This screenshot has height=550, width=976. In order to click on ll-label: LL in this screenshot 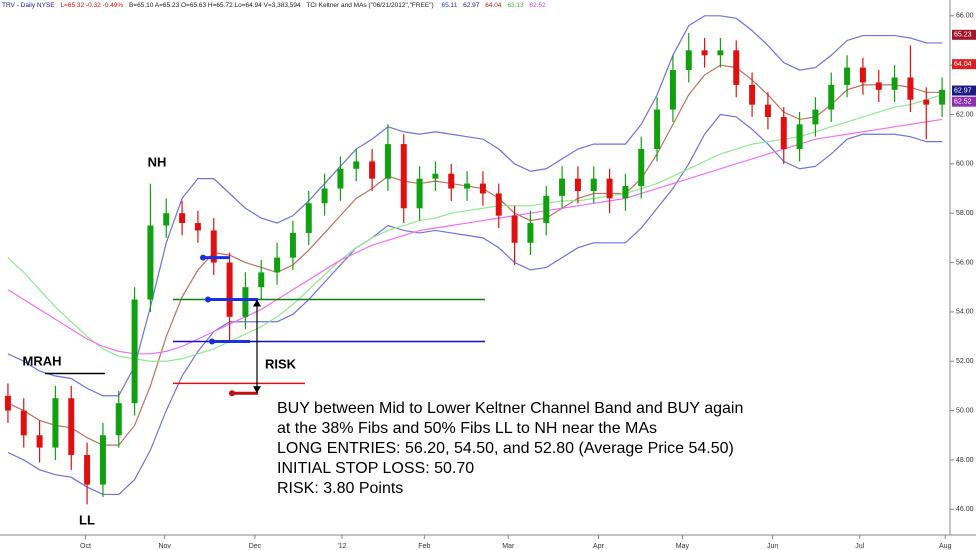, I will do `click(87, 519)`.